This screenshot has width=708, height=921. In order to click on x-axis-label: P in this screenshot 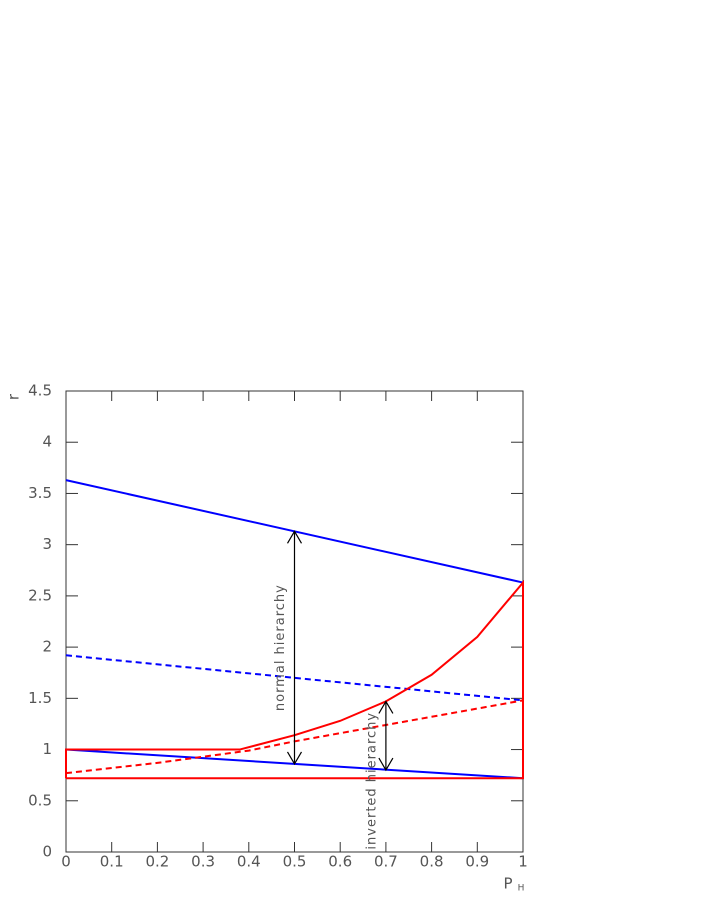, I will do `click(507, 884)`.